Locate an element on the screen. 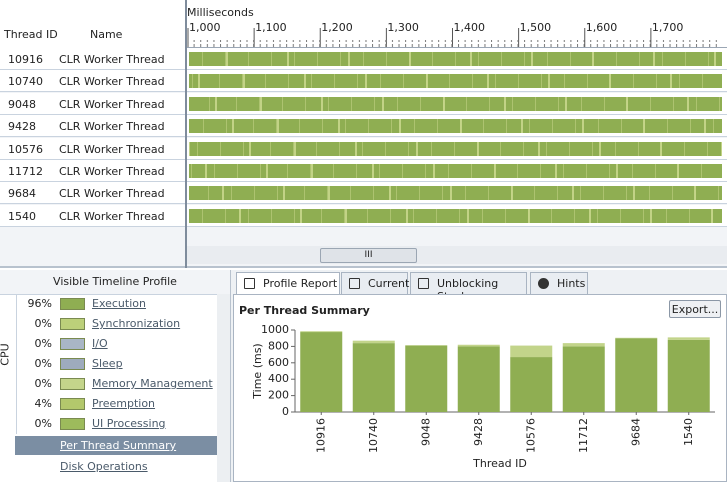 This screenshot has width=727, height=482. thread-id: 10740 is located at coordinates (25, 82).